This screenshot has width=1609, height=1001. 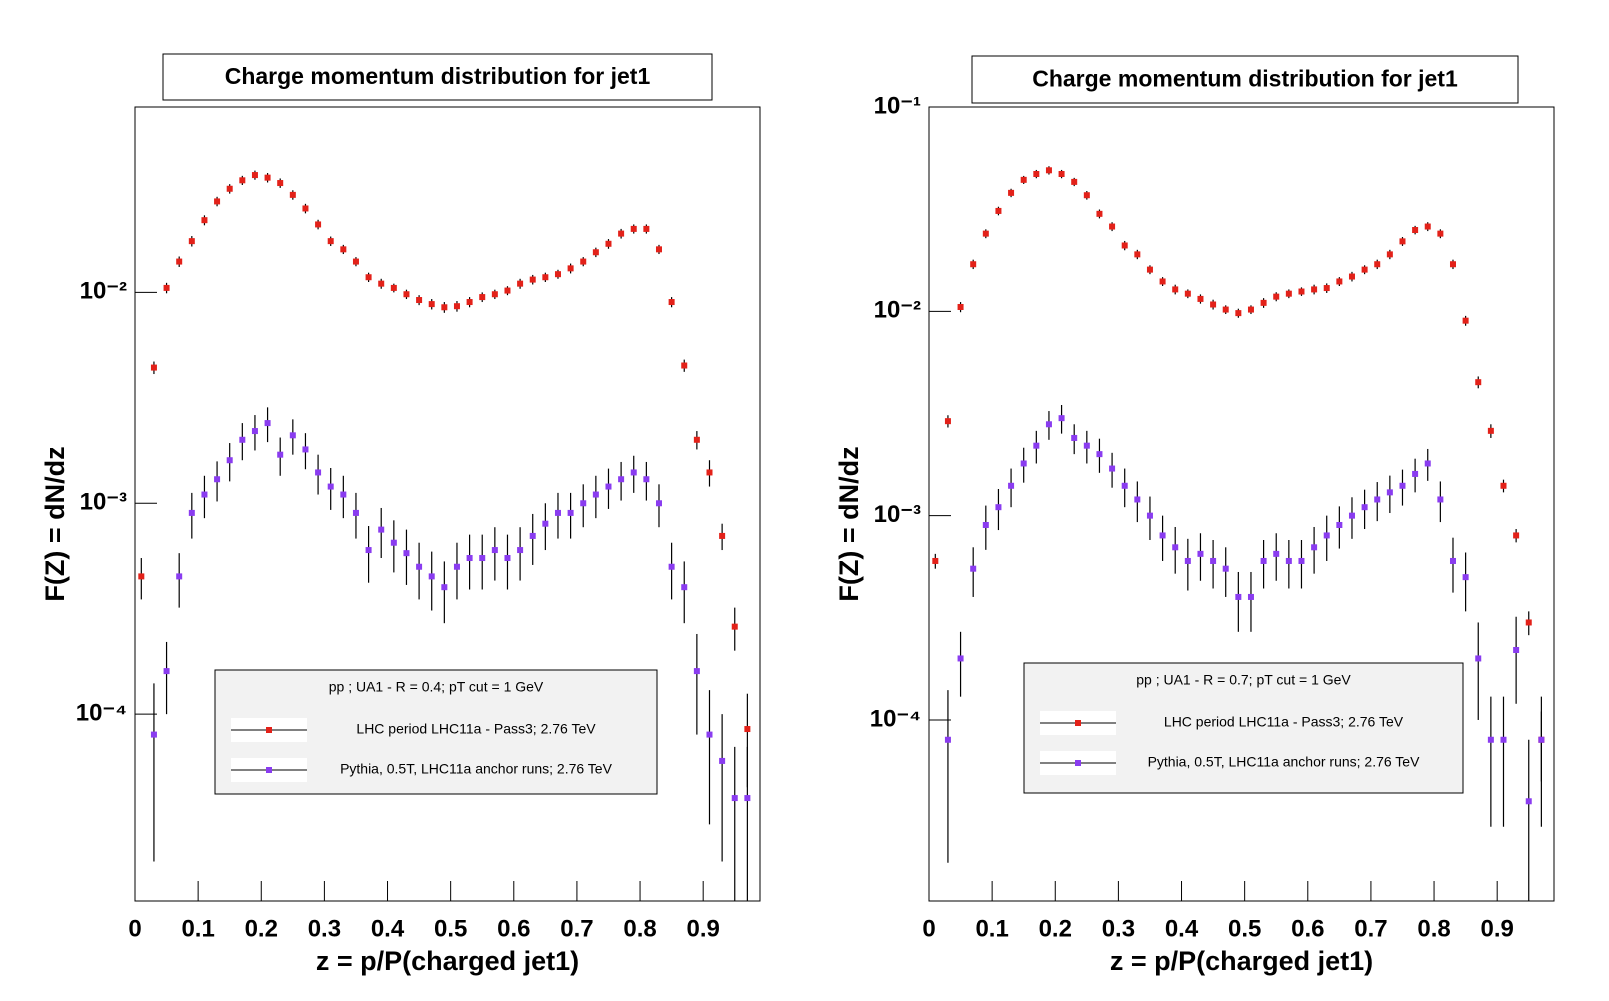 I want to click on chart-title: Charge momentum distribution for jet1, so click(x=438, y=76).